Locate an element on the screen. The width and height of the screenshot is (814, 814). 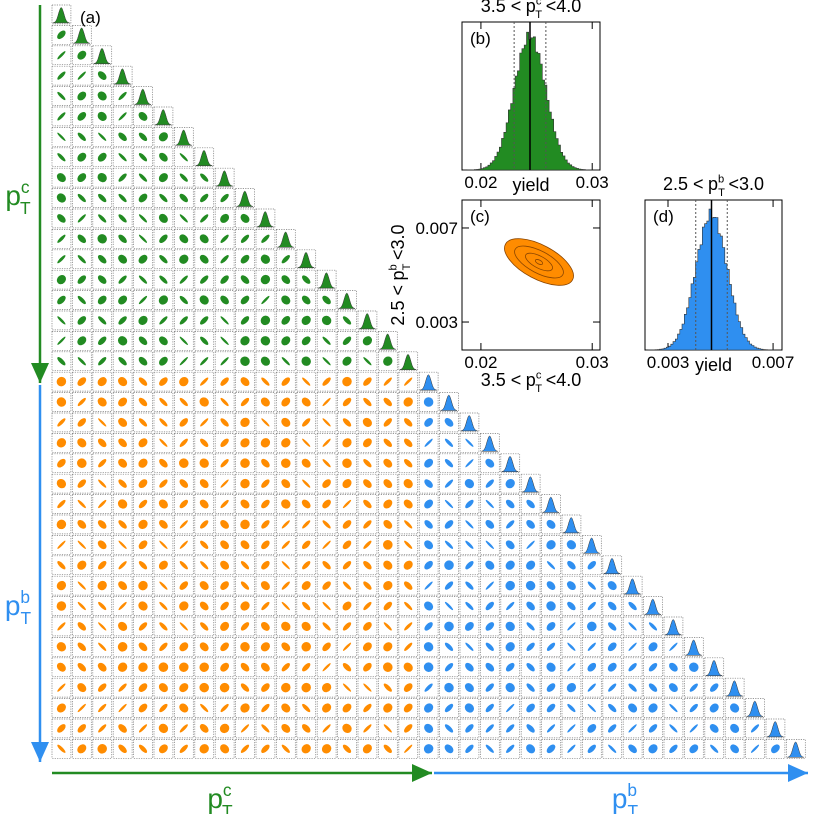
label-right: <3.0 is located at coordinates (747, 184).